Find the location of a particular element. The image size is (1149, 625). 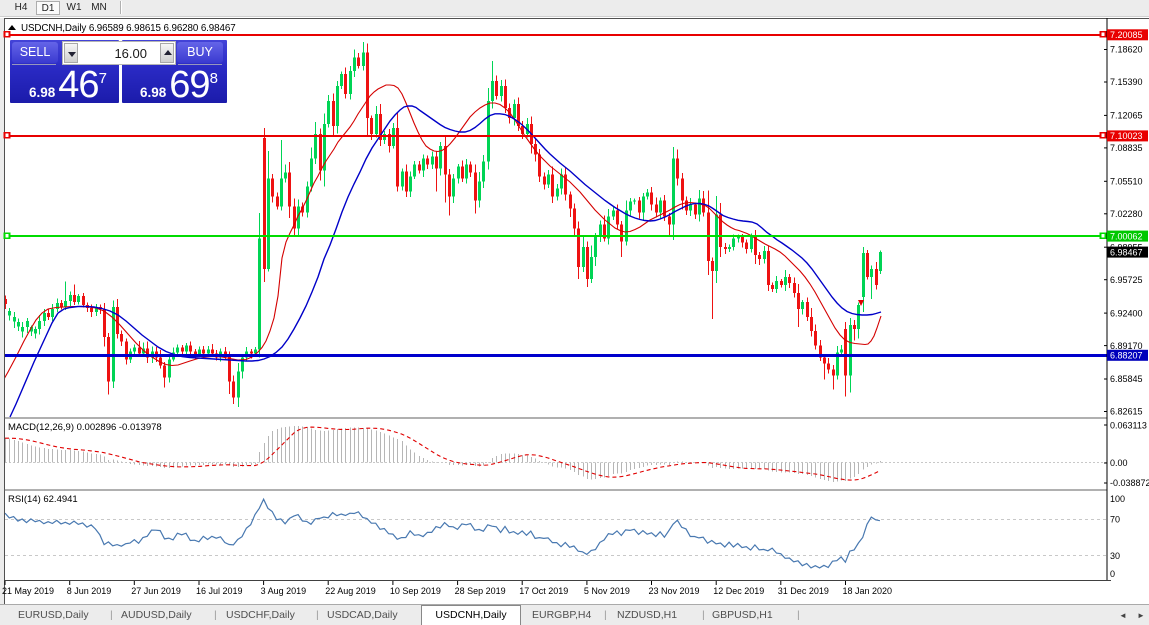

svg-text: 100 is located at coordinates (1117, 499).